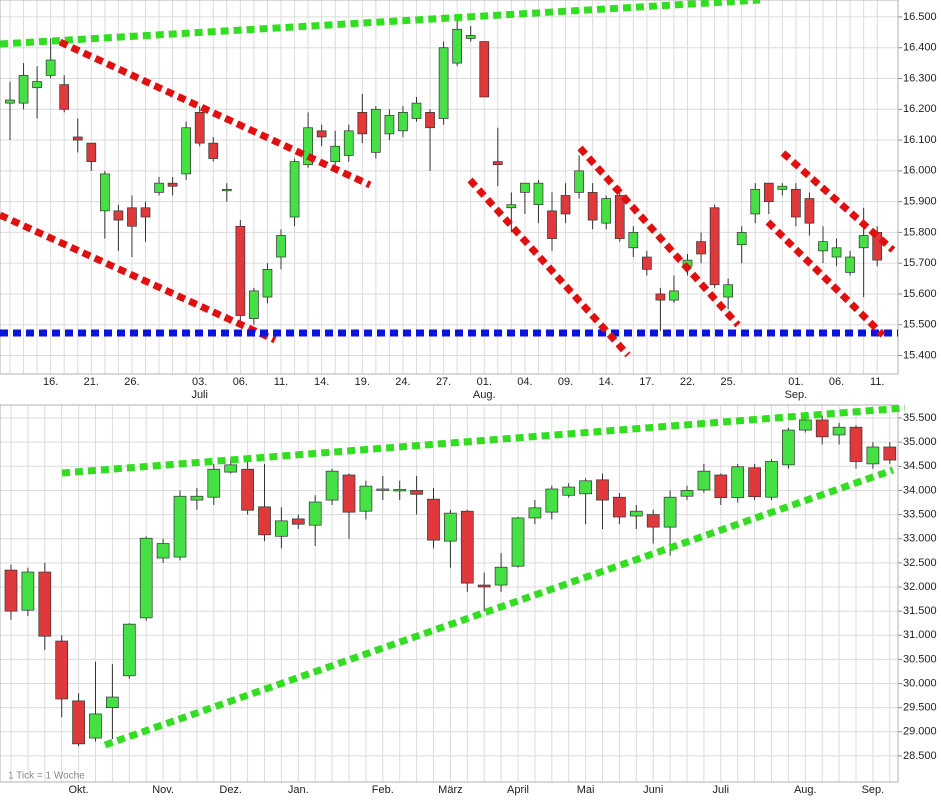 This screenshot has width=941, height=805. What do you see at coordinates (646, 382) in the screenshot?
I see `x-tick-label: 17.` at bounding box center [646, 382].